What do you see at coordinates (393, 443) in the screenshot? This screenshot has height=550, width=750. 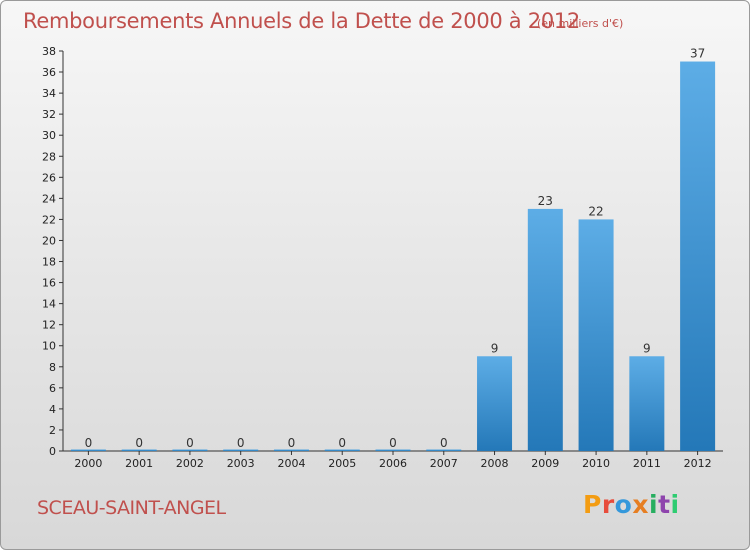 I see `data-label-2006: 0` at bounding box center [393, 443].